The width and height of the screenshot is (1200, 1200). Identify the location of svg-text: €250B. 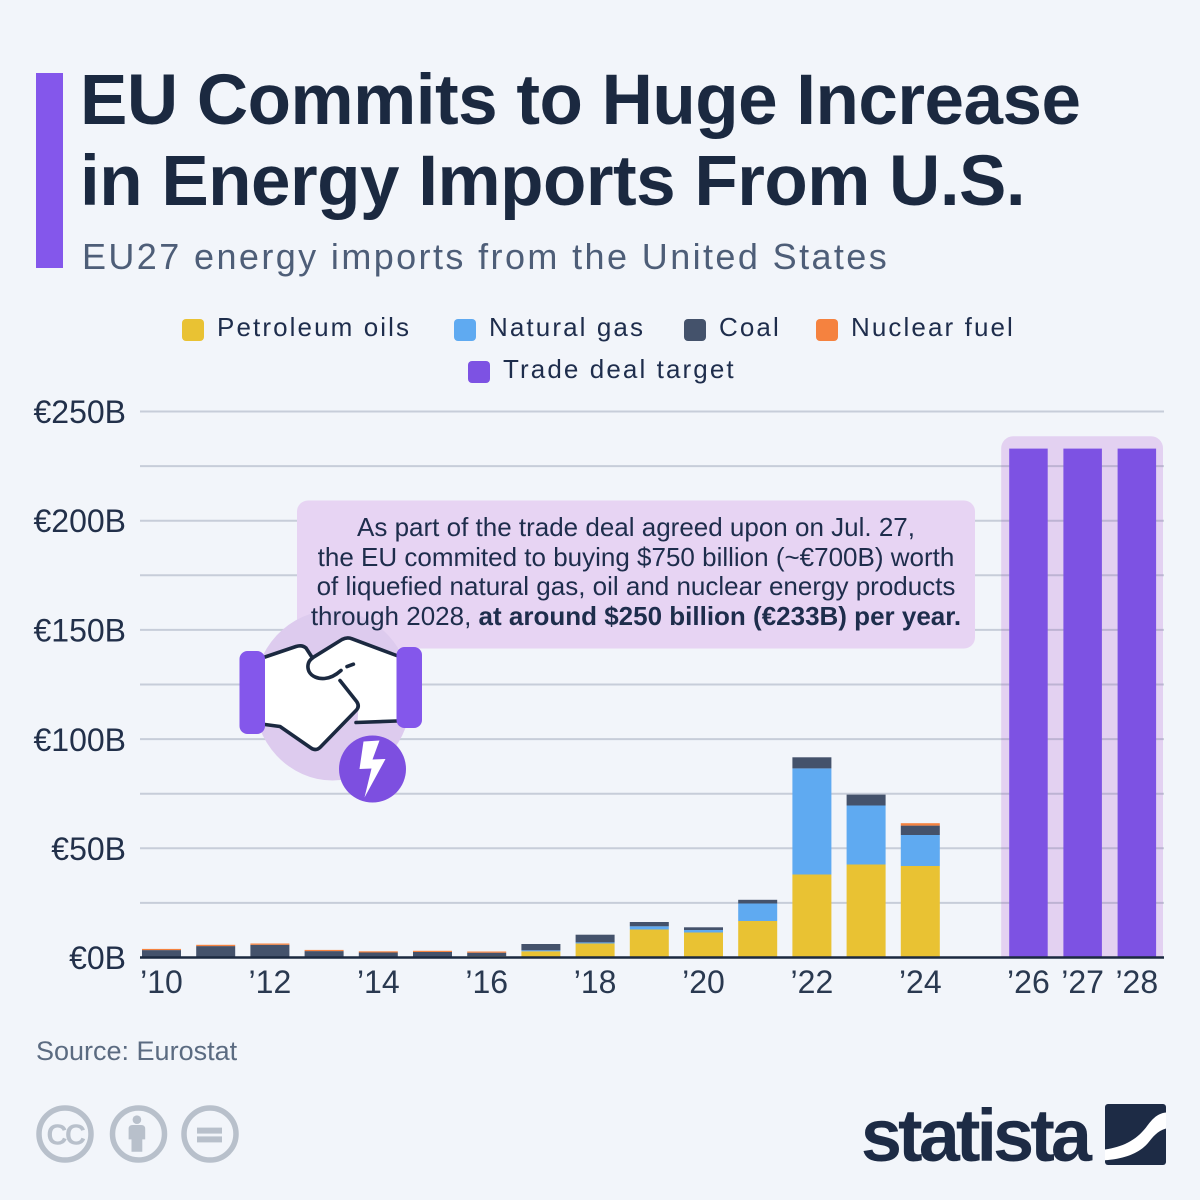
(79, 412).